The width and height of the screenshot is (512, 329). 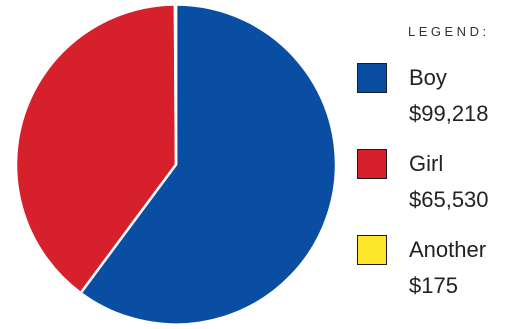 I want to click on legend-title: LEGEND:, so click(x=449, y=31).